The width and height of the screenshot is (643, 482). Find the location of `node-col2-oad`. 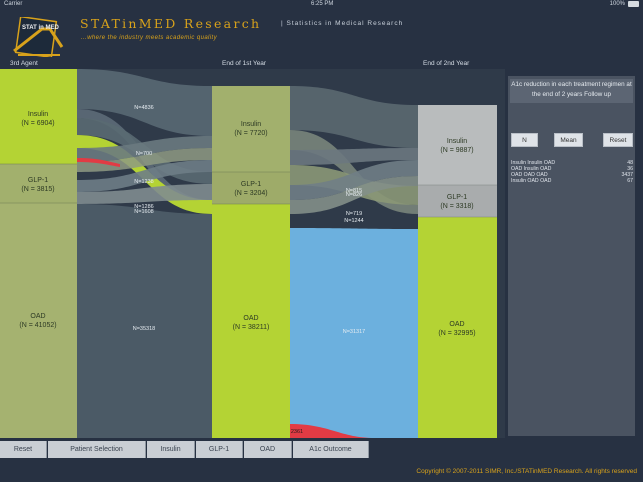

node-col2-oad is located at coordinates (251, 321).